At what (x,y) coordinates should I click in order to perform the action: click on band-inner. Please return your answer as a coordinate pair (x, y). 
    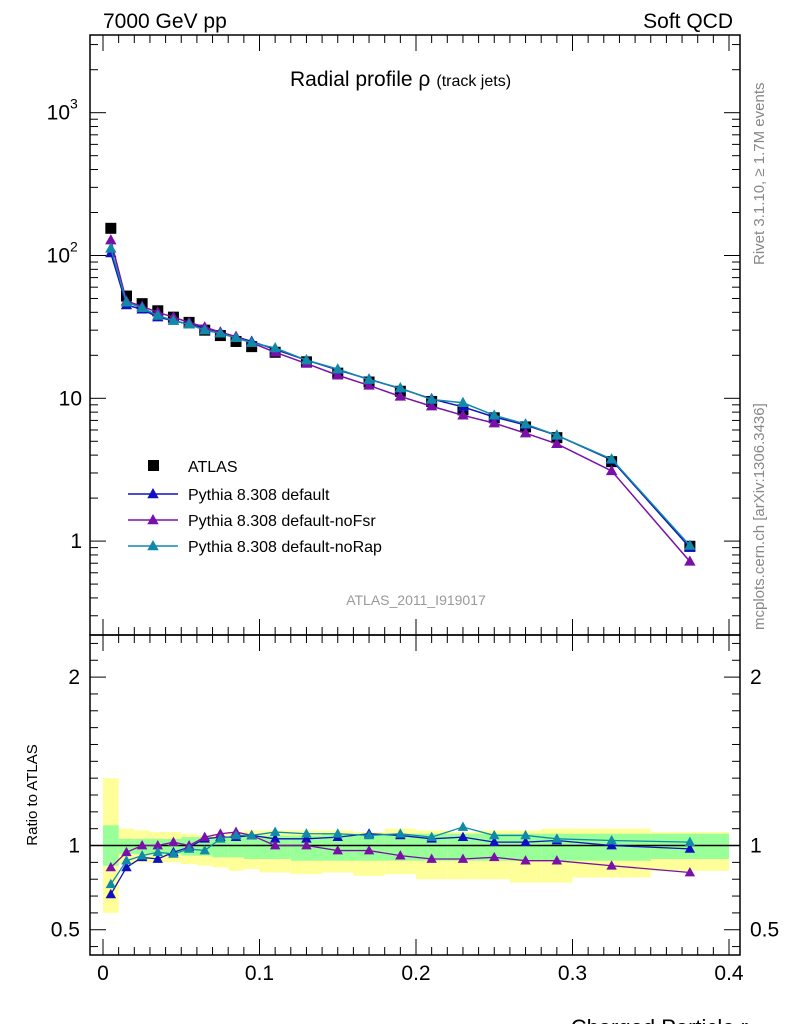
    Looking at the image, I should click on (236, 847).